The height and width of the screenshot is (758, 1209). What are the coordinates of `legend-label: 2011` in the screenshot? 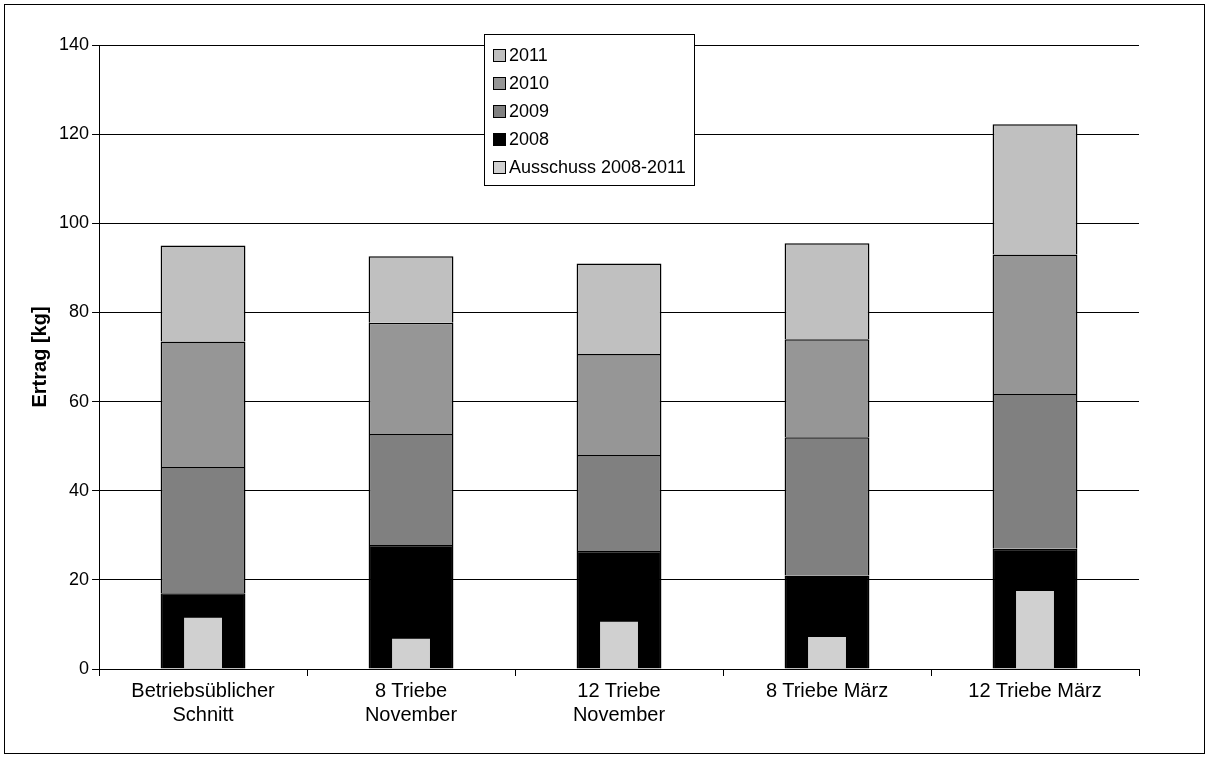 It's located at (528, 55).